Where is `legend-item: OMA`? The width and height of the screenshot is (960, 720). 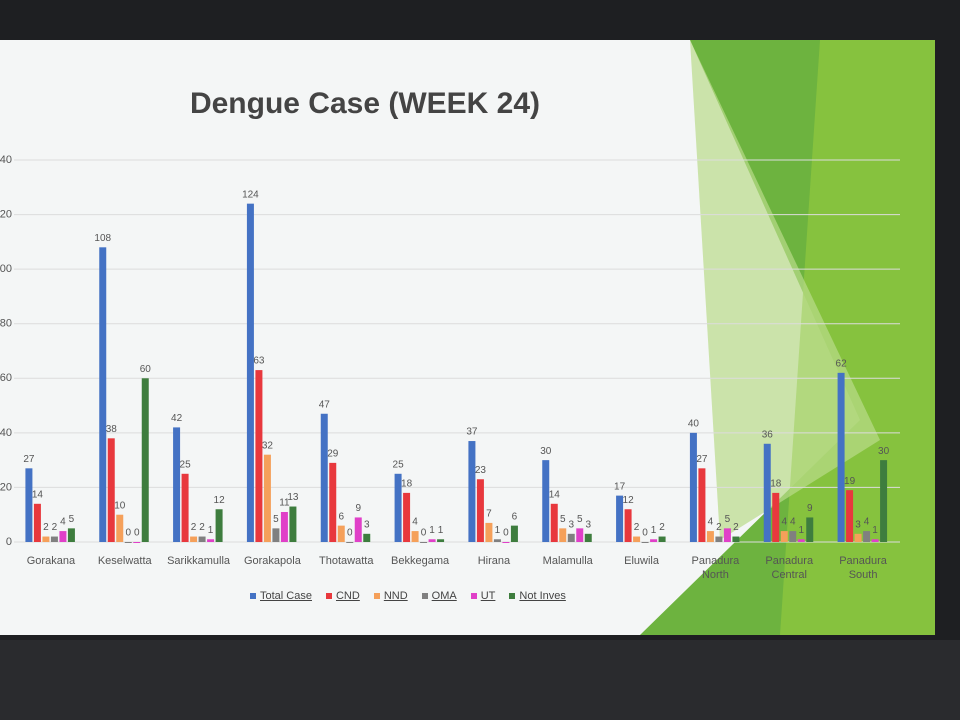 legend-item: OMA is located at coordinates (439, 596).